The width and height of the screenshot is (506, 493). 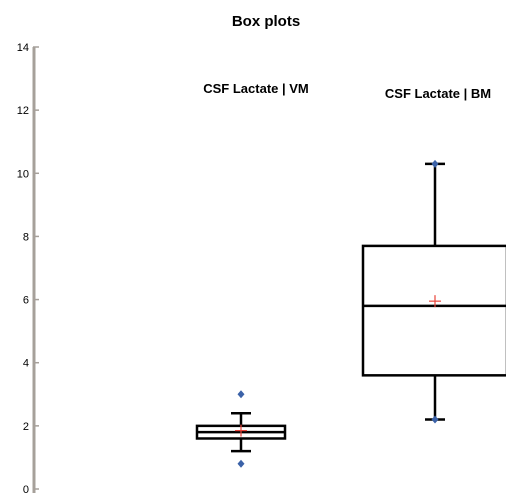 What do you see at coordinates (266, 21) in the screenshot?
I see `chart-title: Box plots` at bounding box center [266, 21].